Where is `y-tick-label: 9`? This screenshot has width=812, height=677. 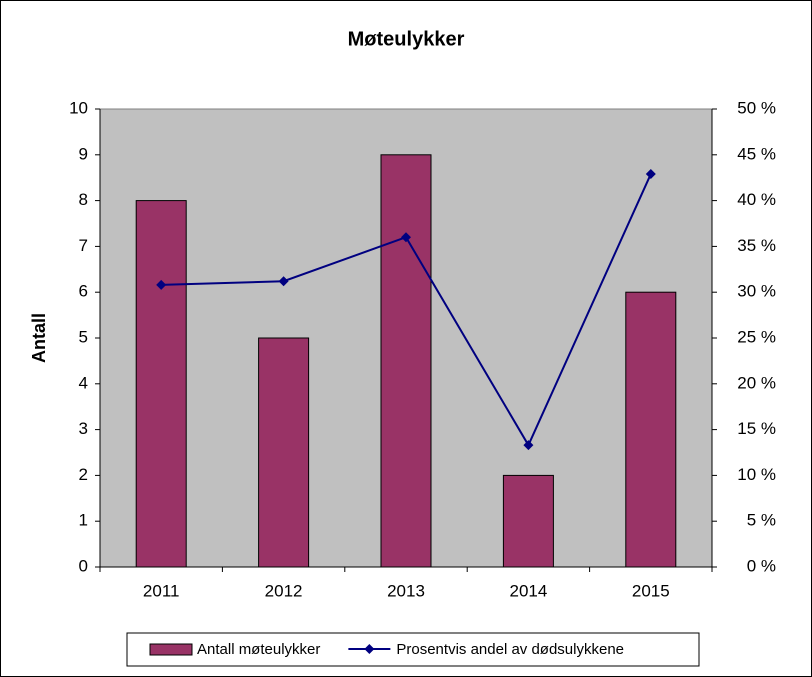 y-tick-label: 9 is located at coordinates (83, 153).